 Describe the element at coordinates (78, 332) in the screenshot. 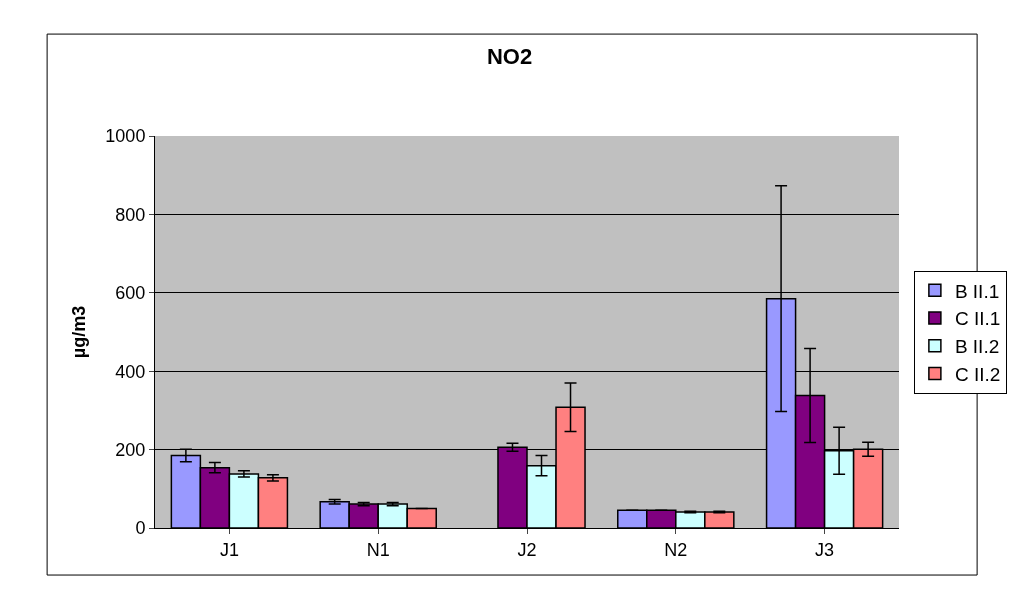

I see `y-axis-title: µg/m3` at that location.